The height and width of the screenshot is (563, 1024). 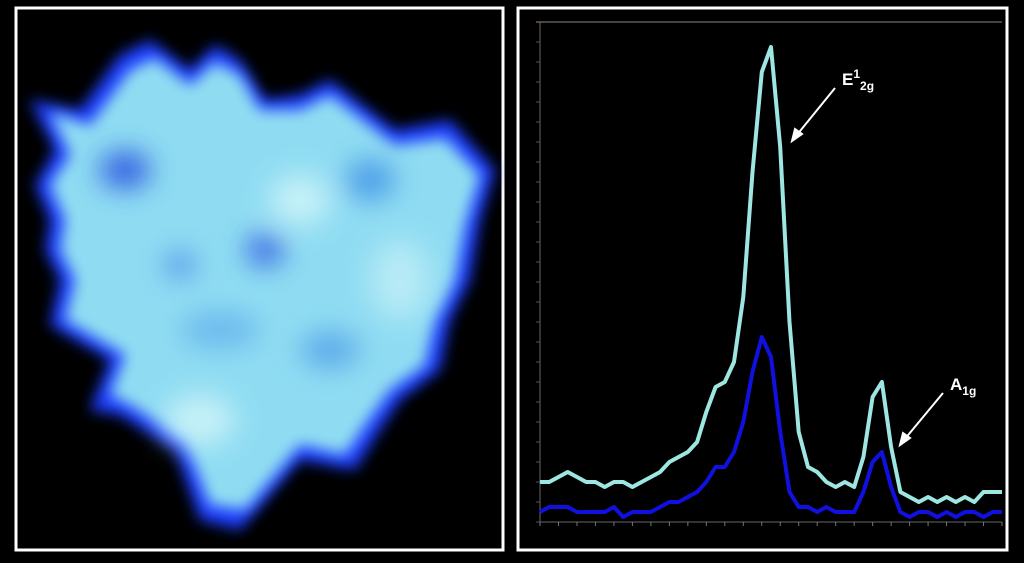 I want to click on annotation-sub: 2g, so click(x=867, y=86).